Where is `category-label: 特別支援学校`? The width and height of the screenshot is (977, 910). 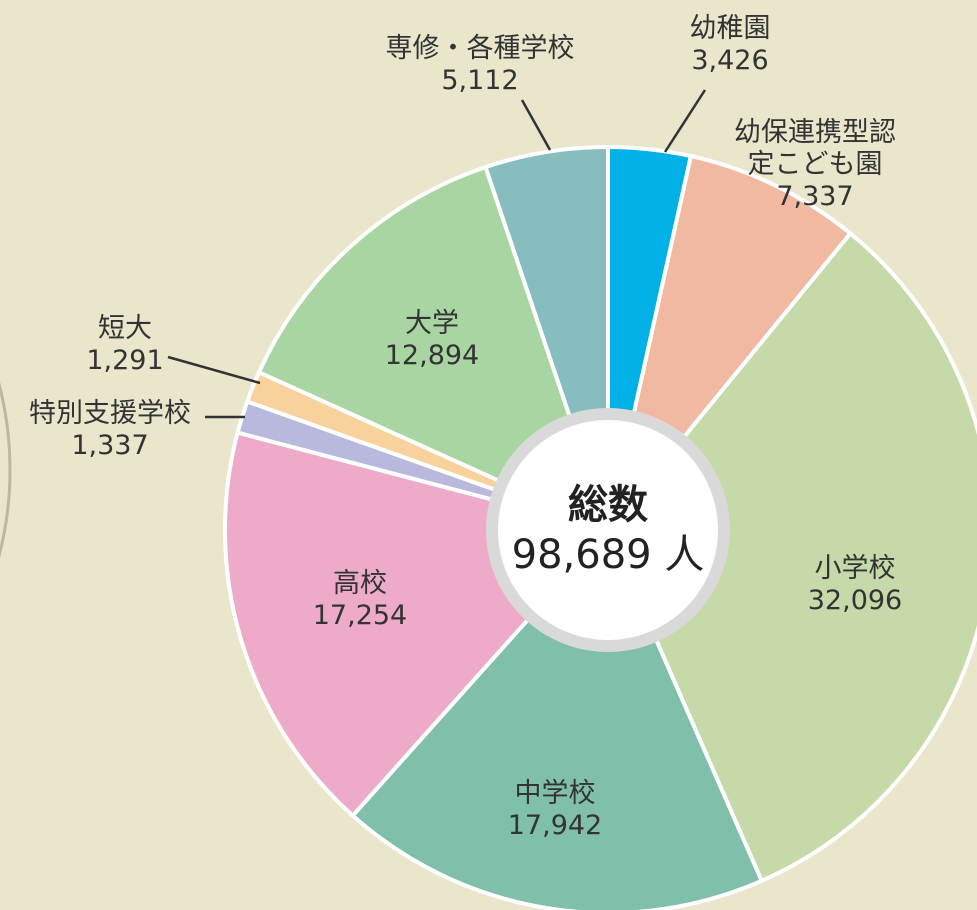
category-label: 特別支援学校 is located at coordinates (110, 413).